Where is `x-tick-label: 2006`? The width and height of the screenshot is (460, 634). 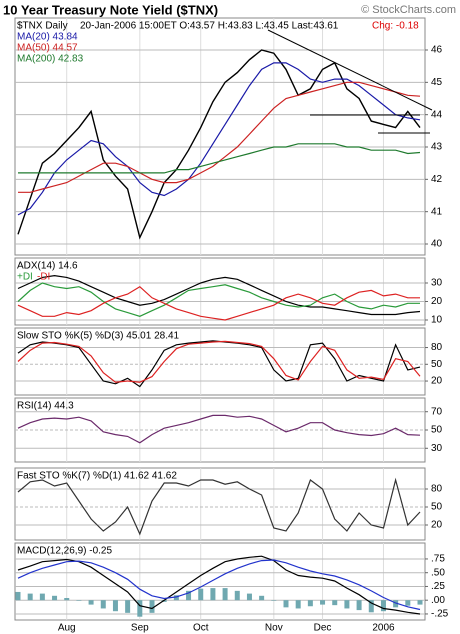
x-tick-label: 2006 is located at coordinates (383, 628).